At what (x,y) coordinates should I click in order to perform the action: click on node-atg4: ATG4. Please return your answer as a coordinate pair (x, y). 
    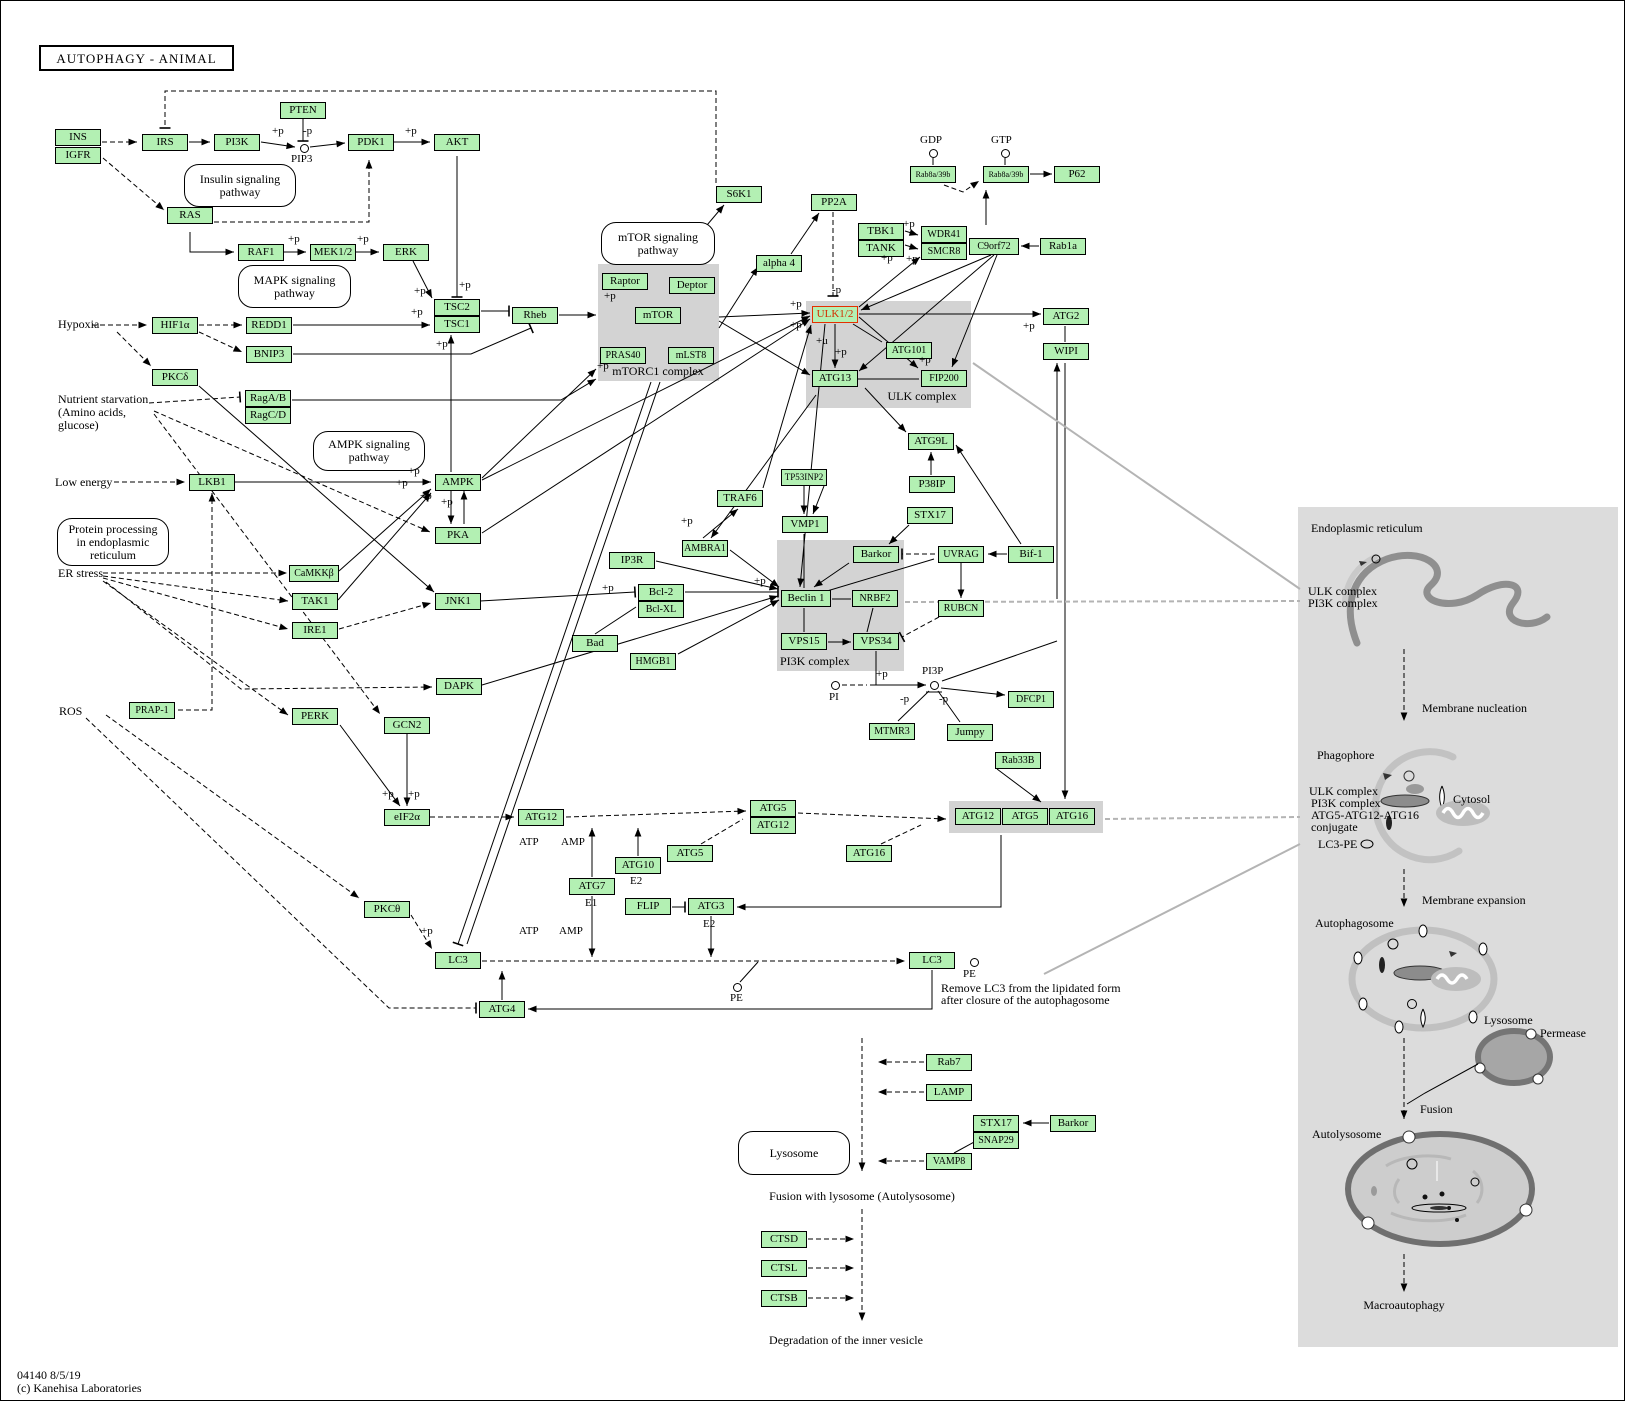
    Looking at the image, I should click on (502, 1009).